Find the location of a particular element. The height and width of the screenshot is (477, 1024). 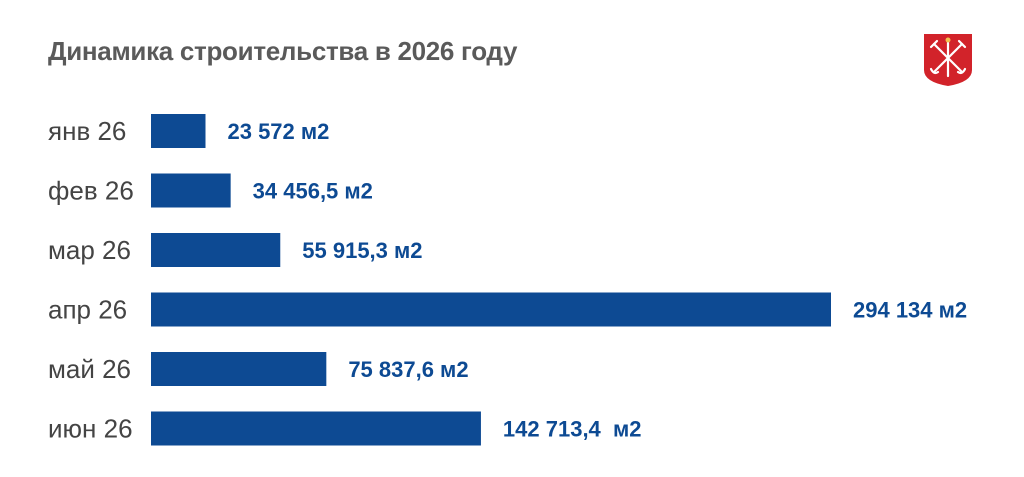

category-label: май 26 is located at coordinates (89, 369).